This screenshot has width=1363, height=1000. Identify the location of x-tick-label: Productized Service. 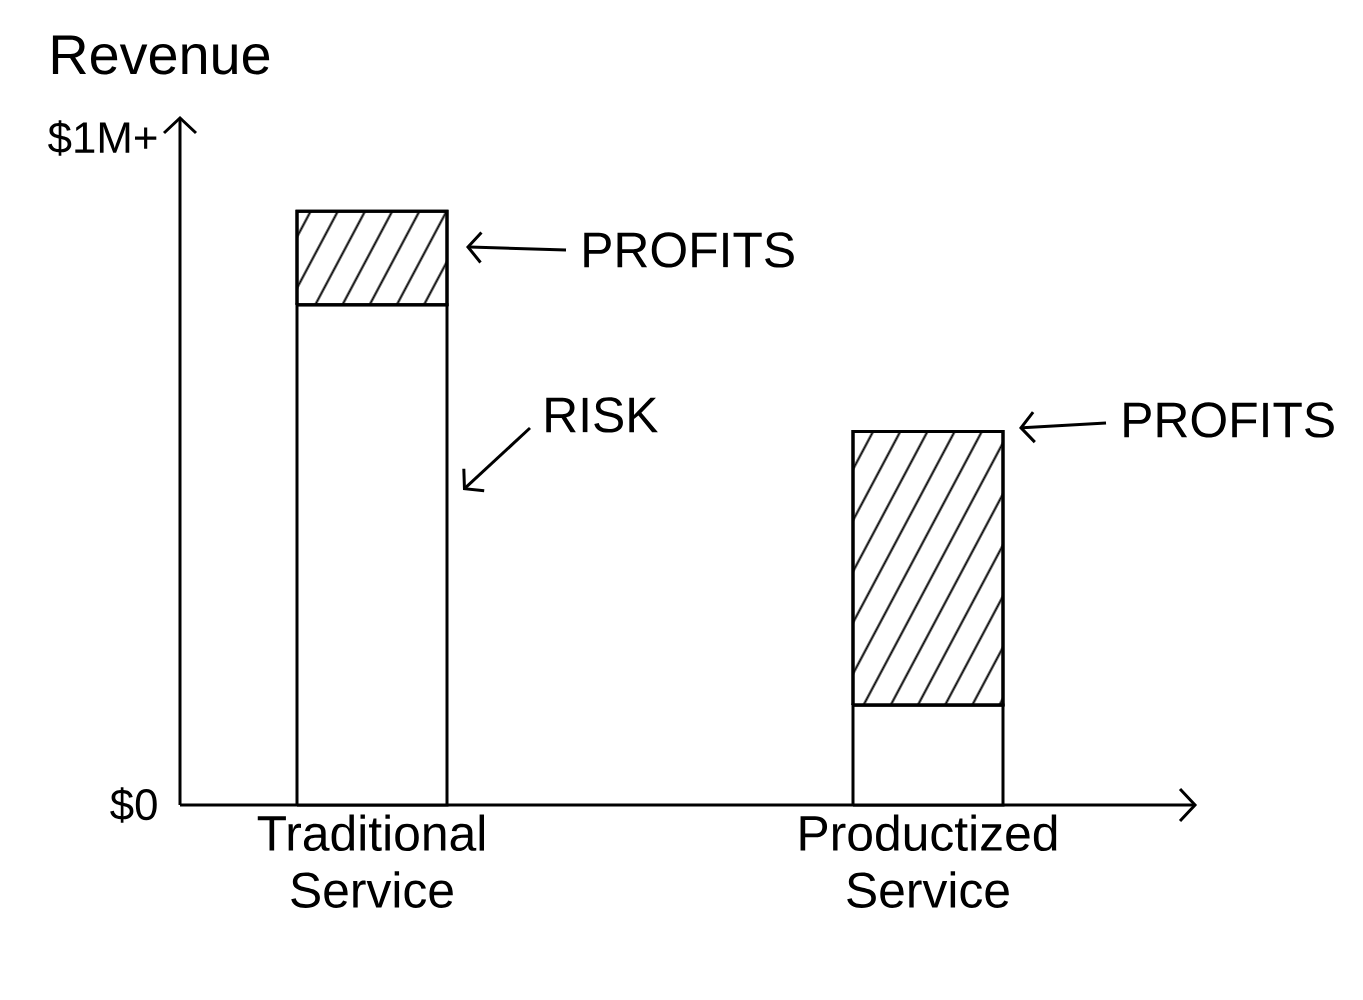
(928, 861).